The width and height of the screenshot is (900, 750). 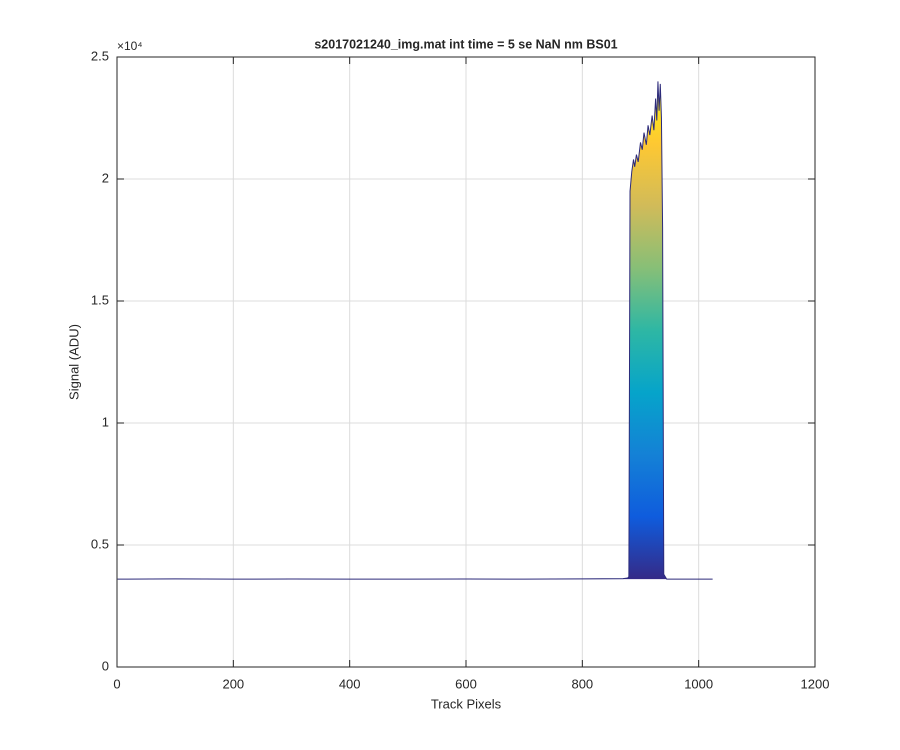 I want to click on x-tick-label: 1200, so click(x=815, y=683).